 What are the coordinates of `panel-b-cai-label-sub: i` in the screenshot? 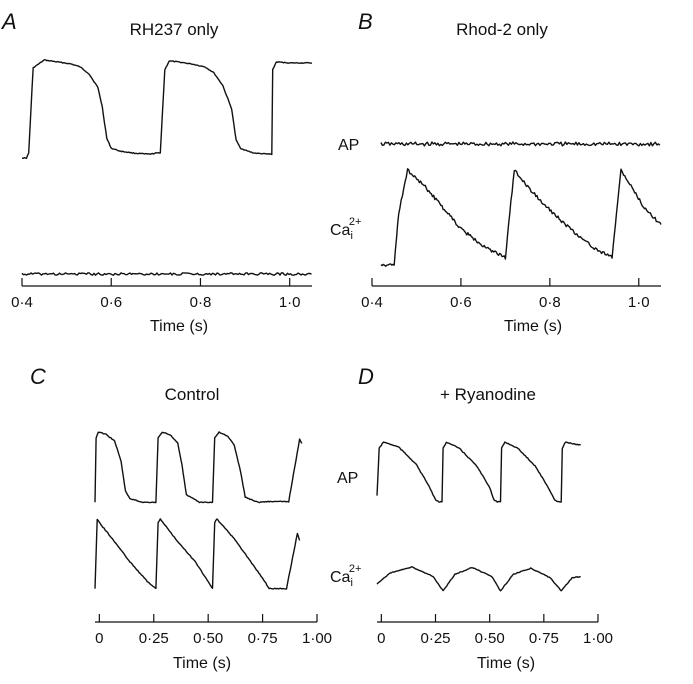 It's located at (351, 236).